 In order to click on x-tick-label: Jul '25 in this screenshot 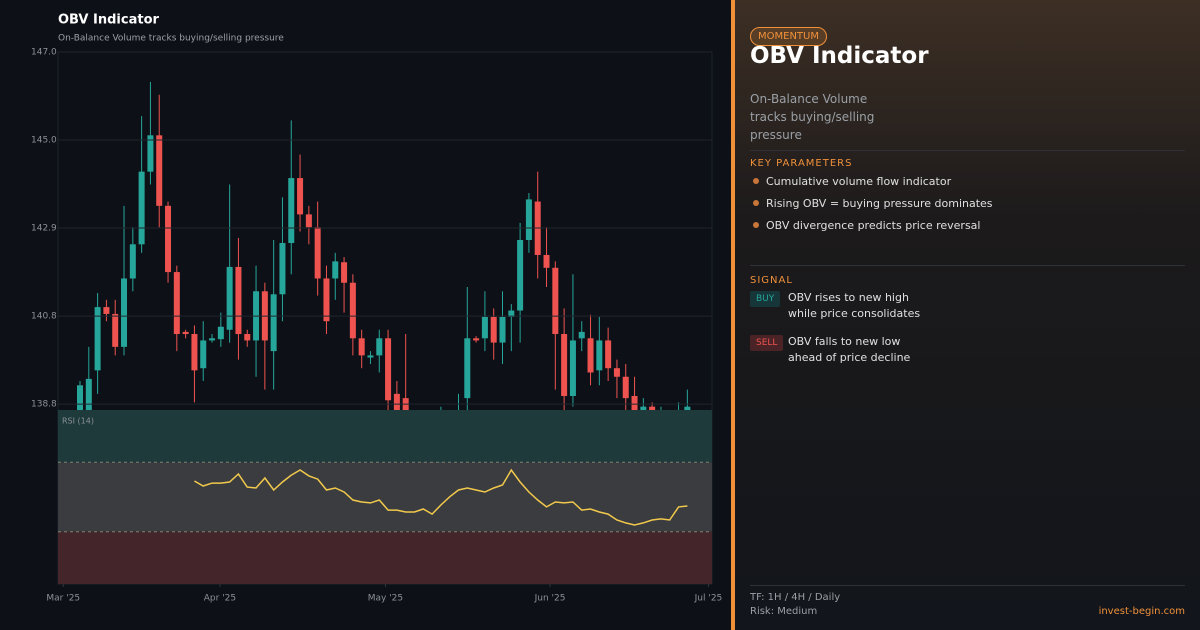, I will do `click(708, 599)`.